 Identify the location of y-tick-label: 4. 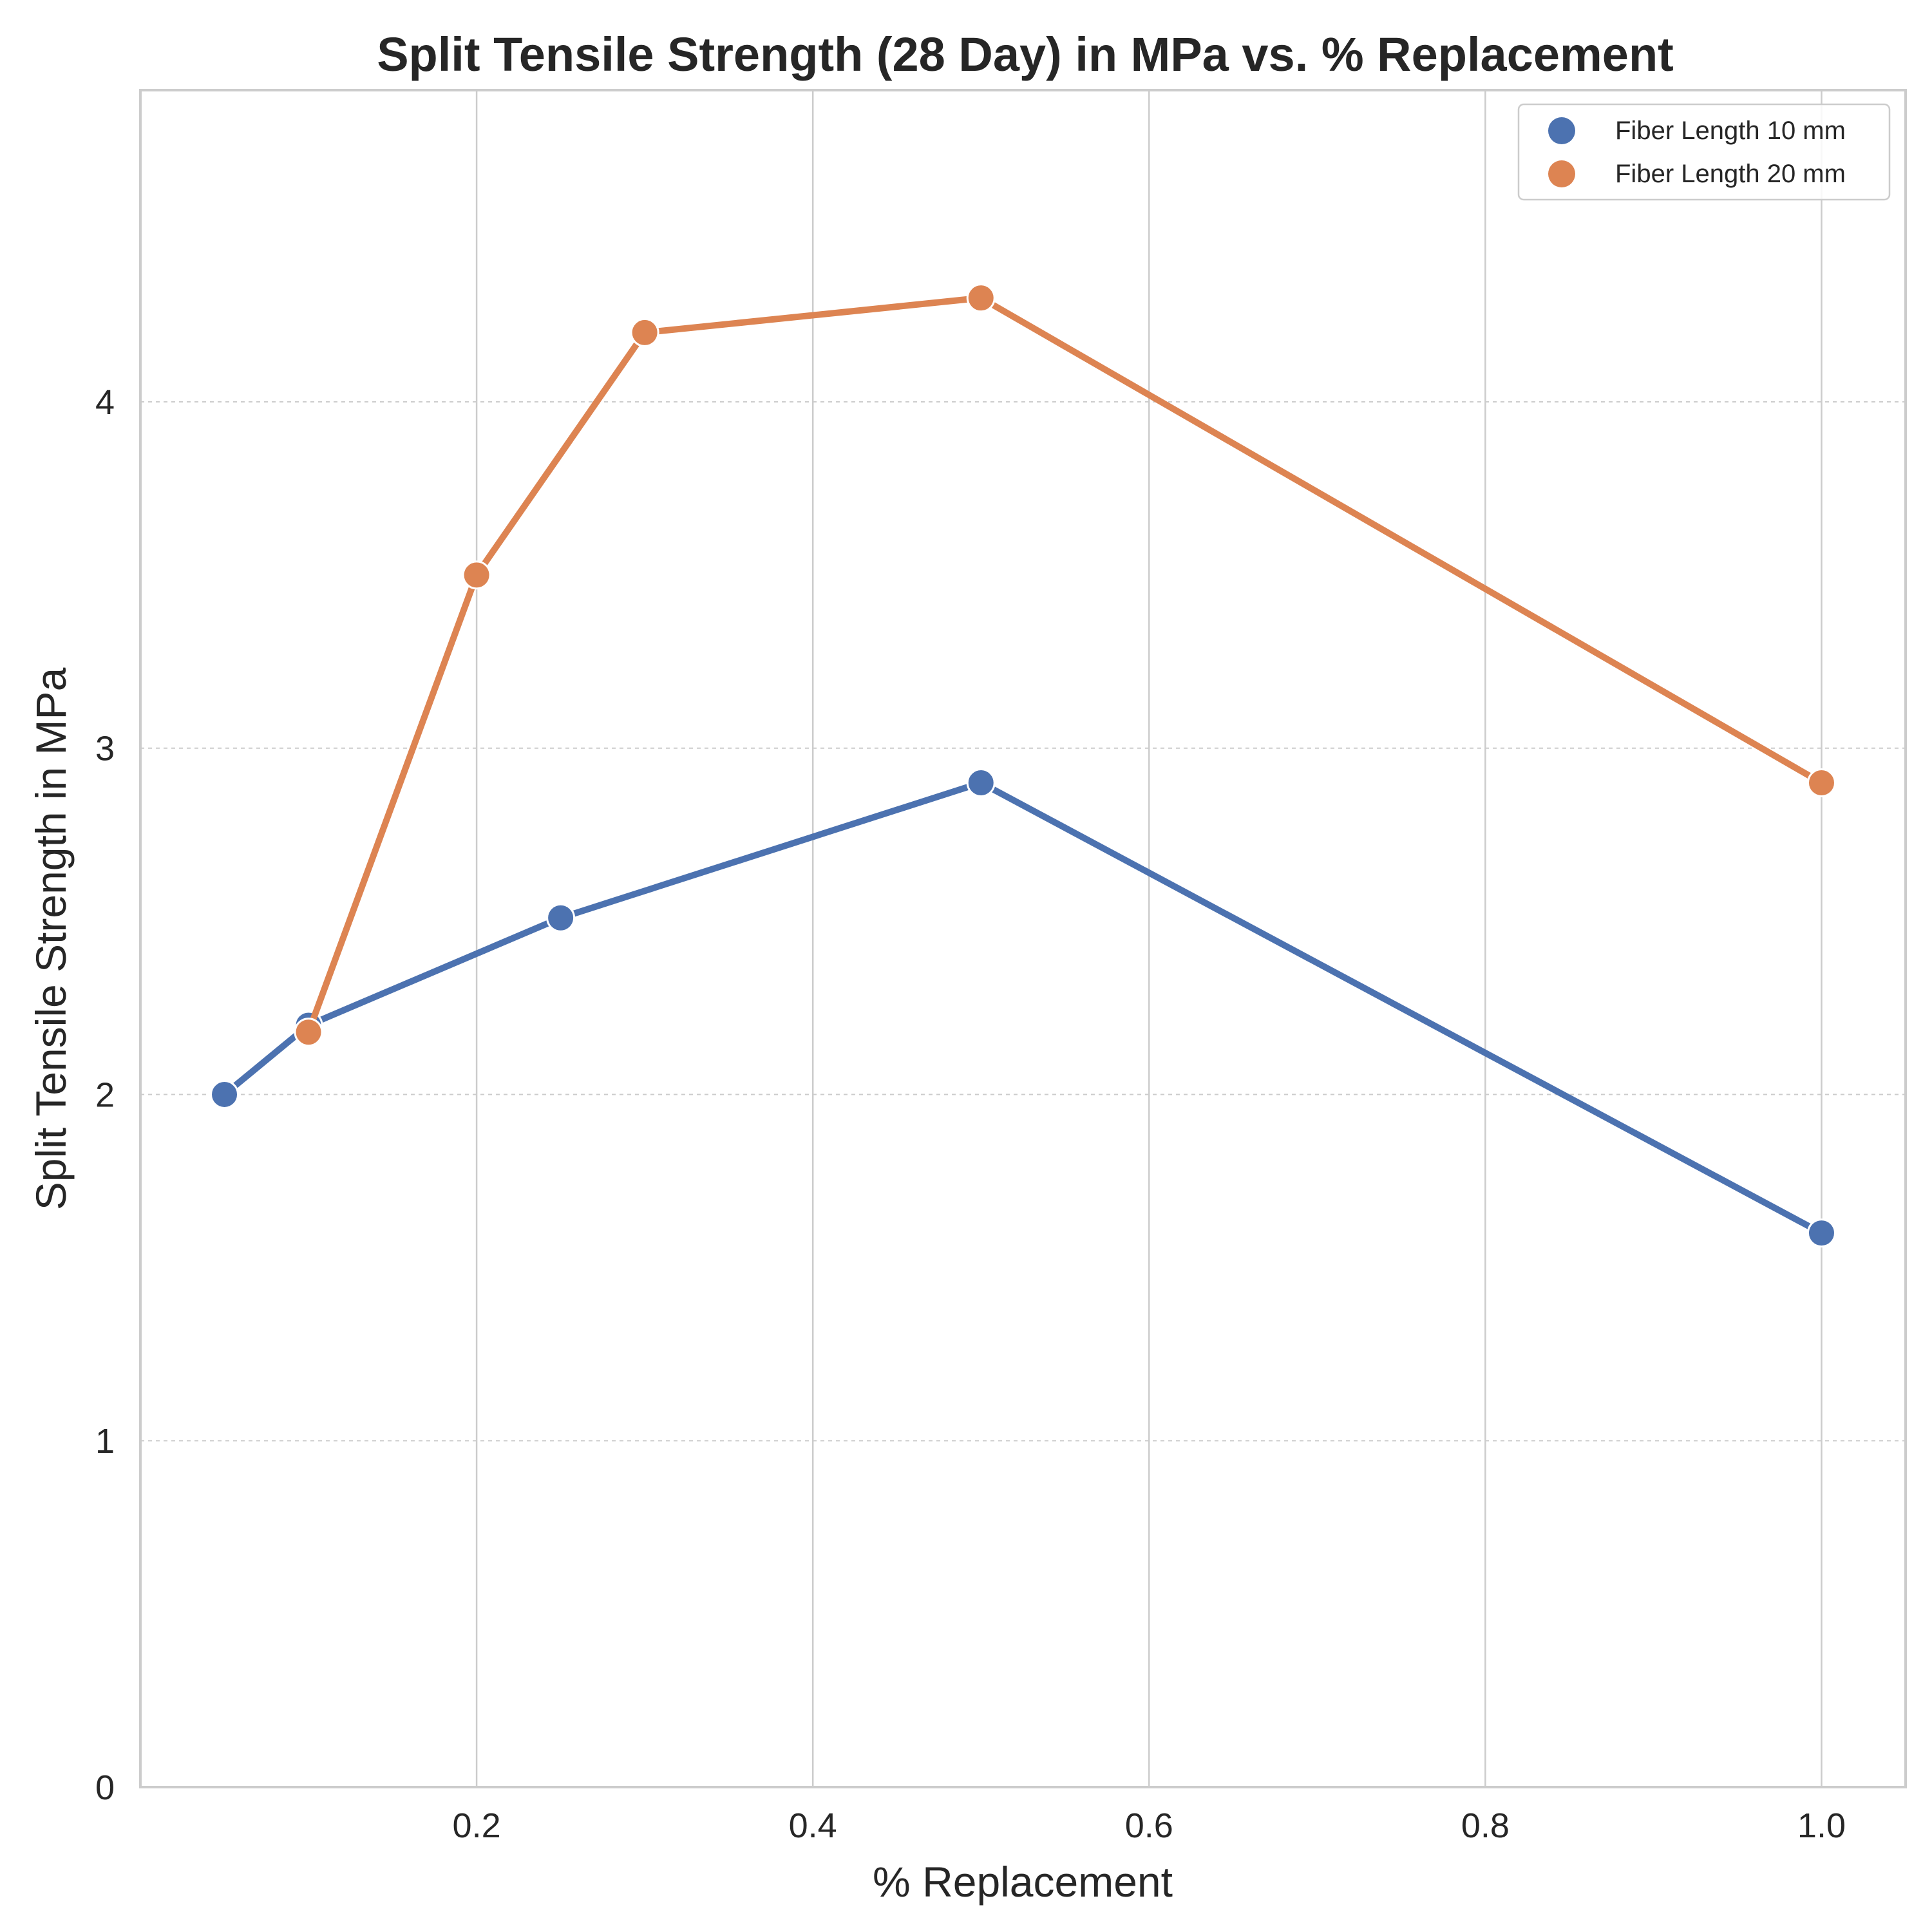
(105, 402).